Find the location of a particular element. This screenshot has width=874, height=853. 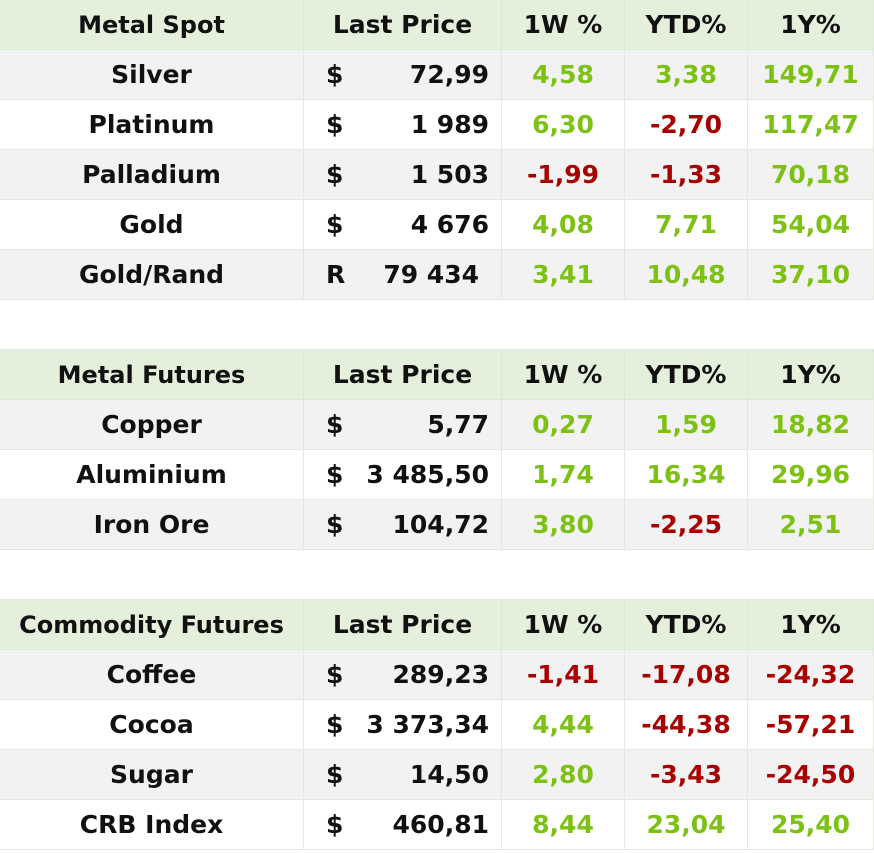

price-value: 14,50 is located at coordinates (449, 774).